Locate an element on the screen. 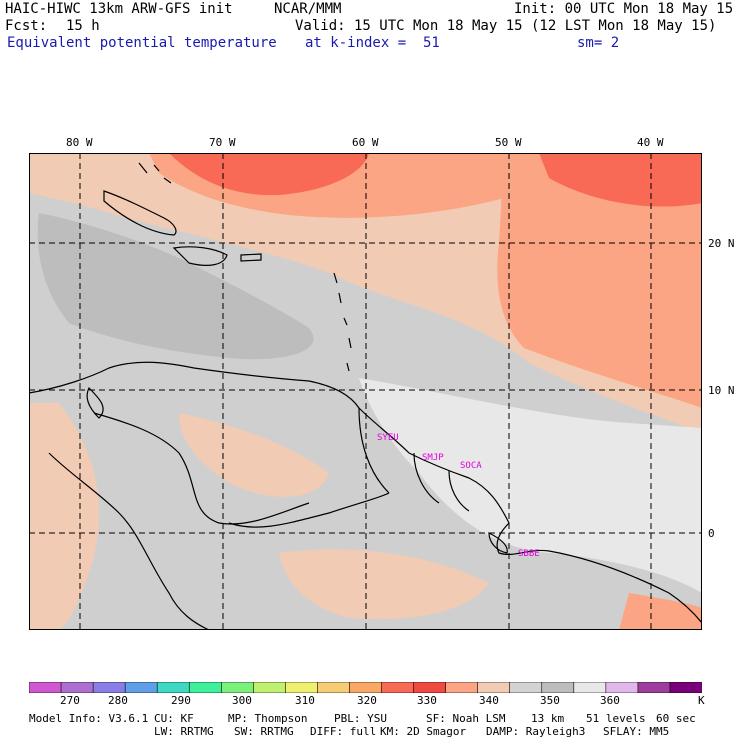  colorbar-unit: K is located at coordinates (701, 700).